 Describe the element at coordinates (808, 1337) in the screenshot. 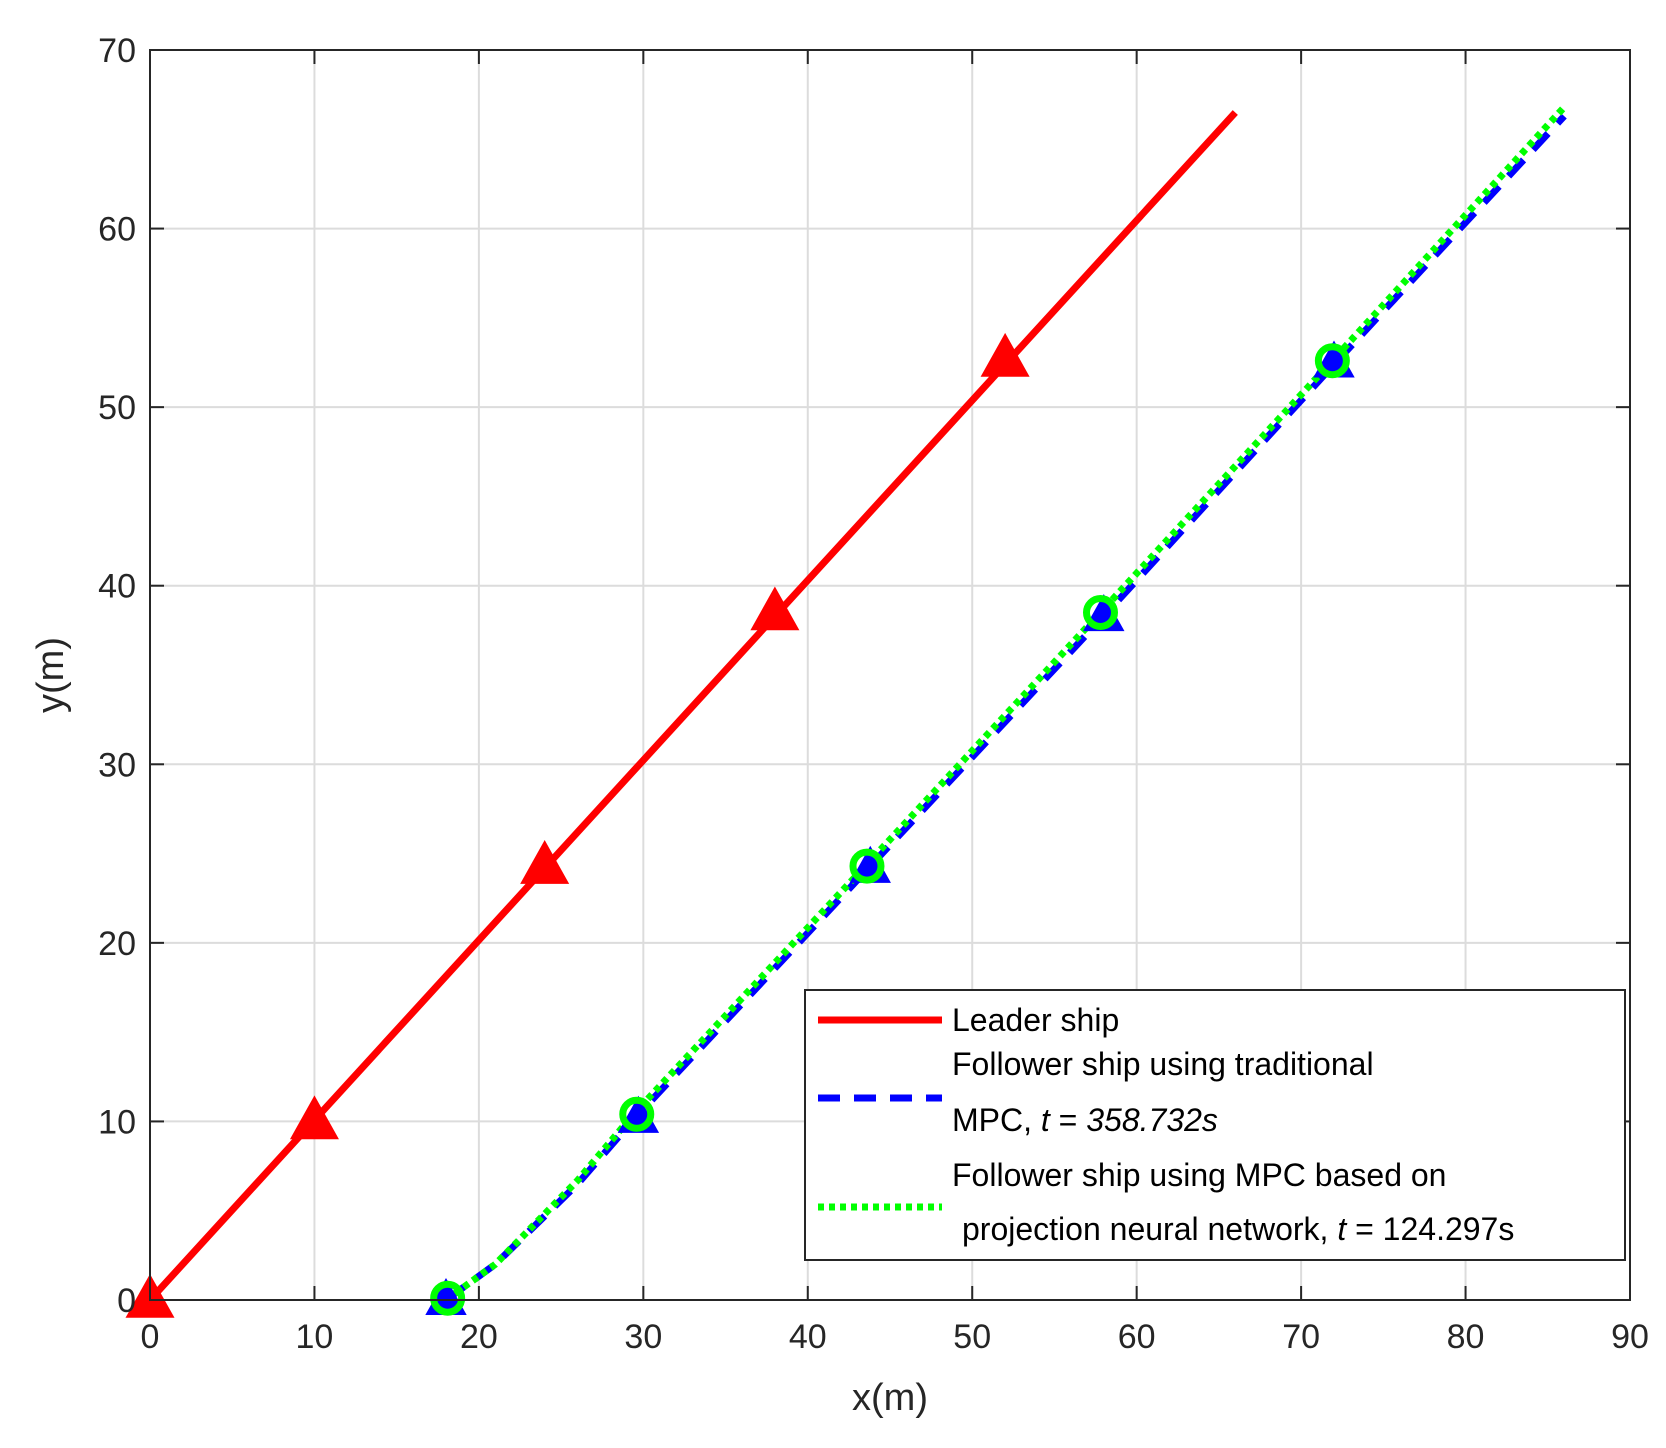

I see `x-tick-label: 40` at that location.